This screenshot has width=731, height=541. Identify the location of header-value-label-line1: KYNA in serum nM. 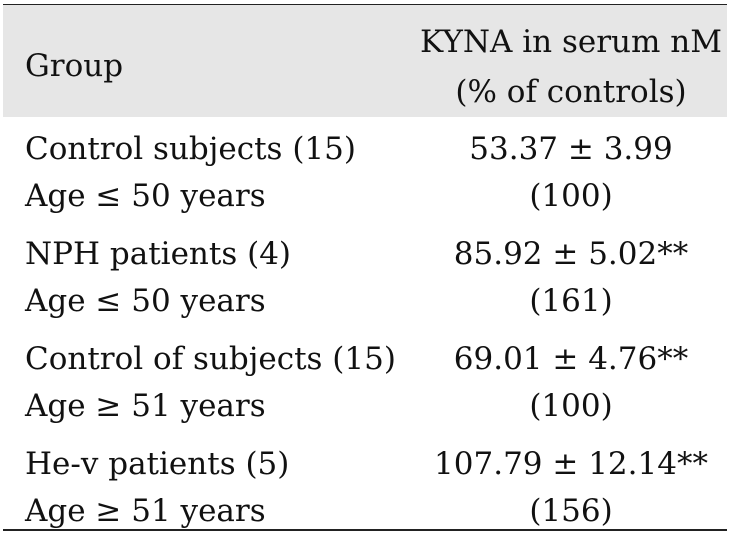
(571, 42).